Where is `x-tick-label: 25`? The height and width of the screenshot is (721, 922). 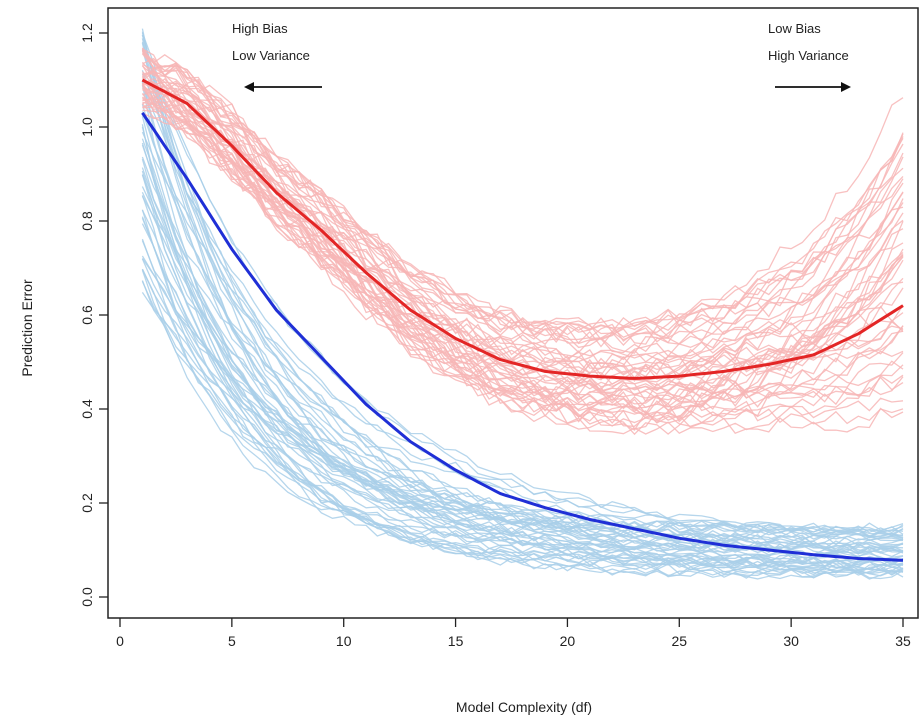 x-tick-label: 25 is located at coordinates (679, 641).